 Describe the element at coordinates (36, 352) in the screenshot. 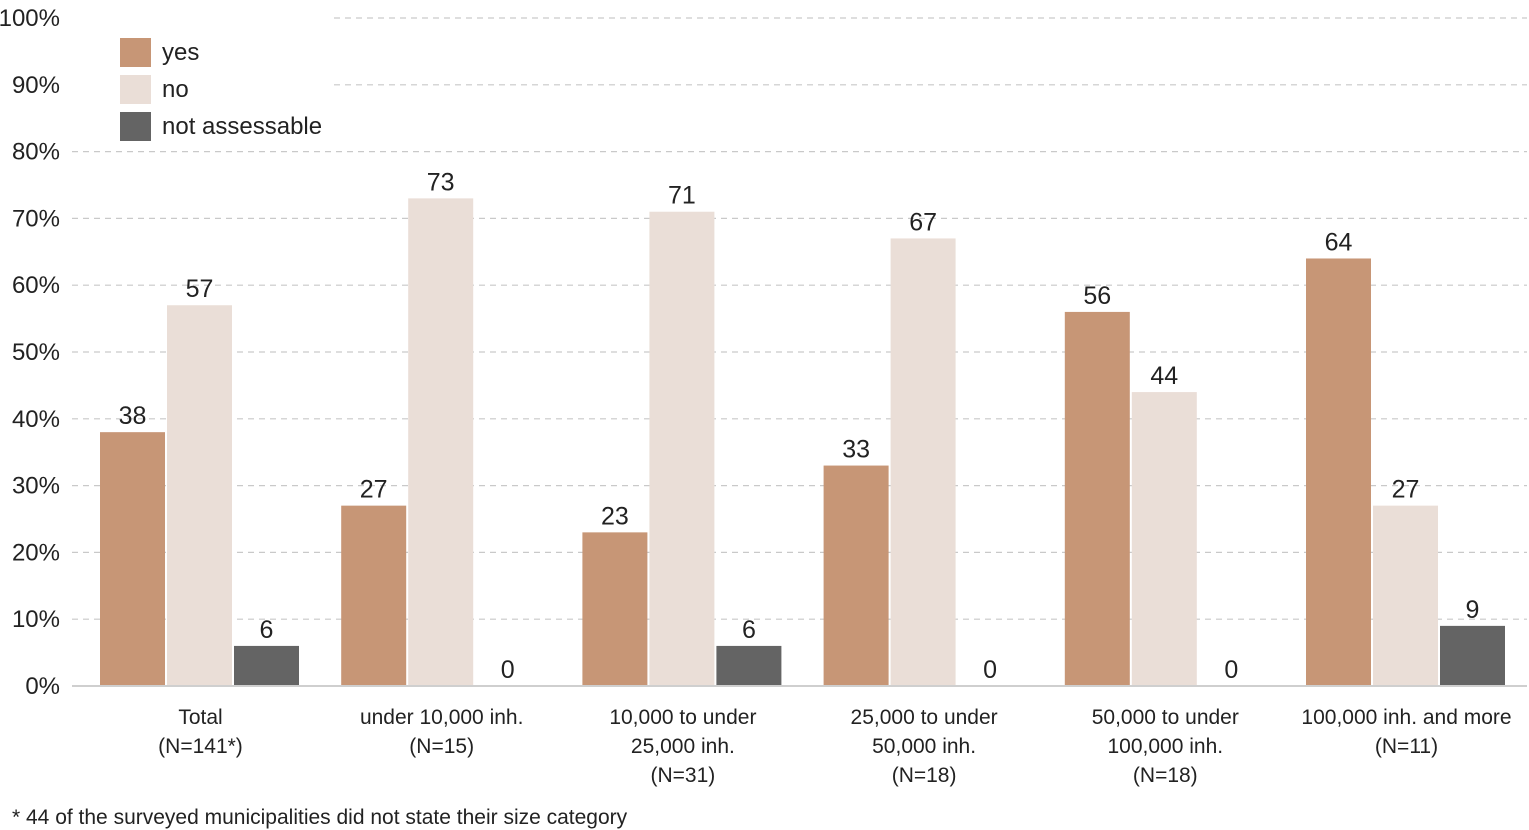

I see `y-tick-label: 50%` at that location.